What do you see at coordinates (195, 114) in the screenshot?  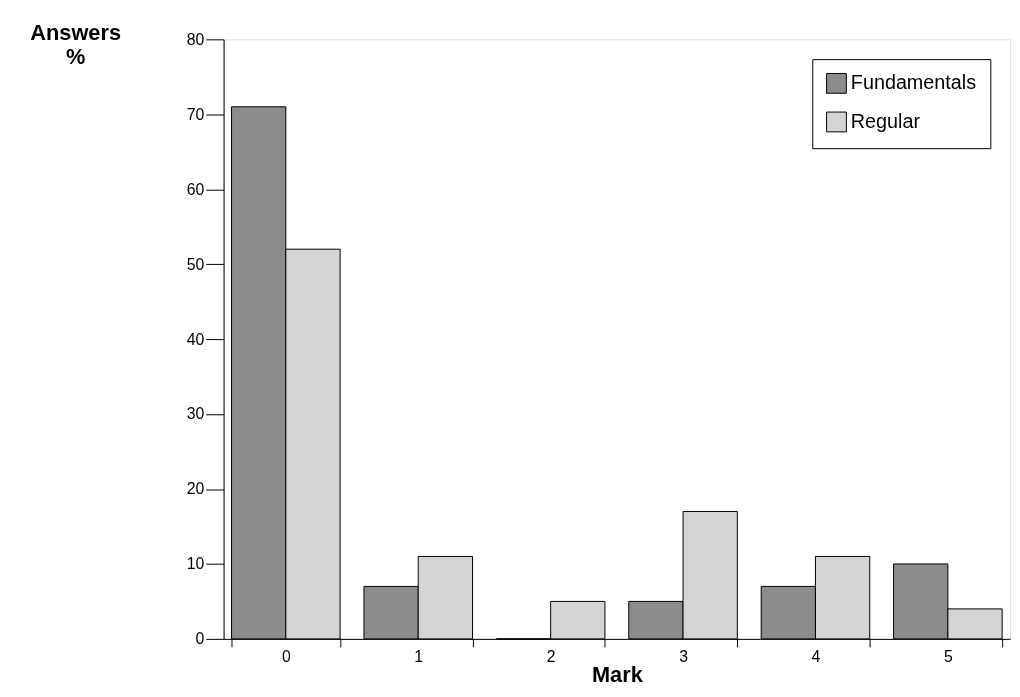 I see `y-tick-label: 70` at bounding box center [195, 114].